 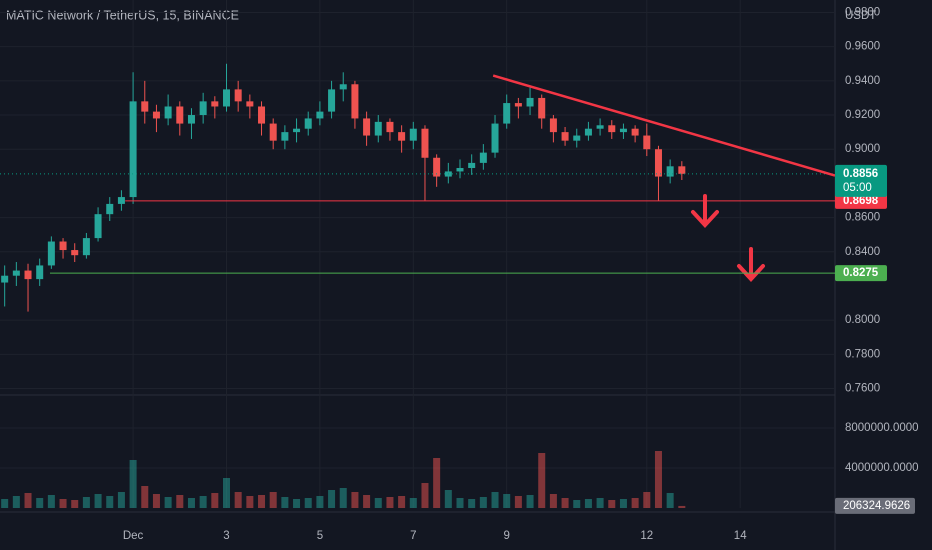 I want to click on level-label: 0.8698, so click(x=861, y=201).